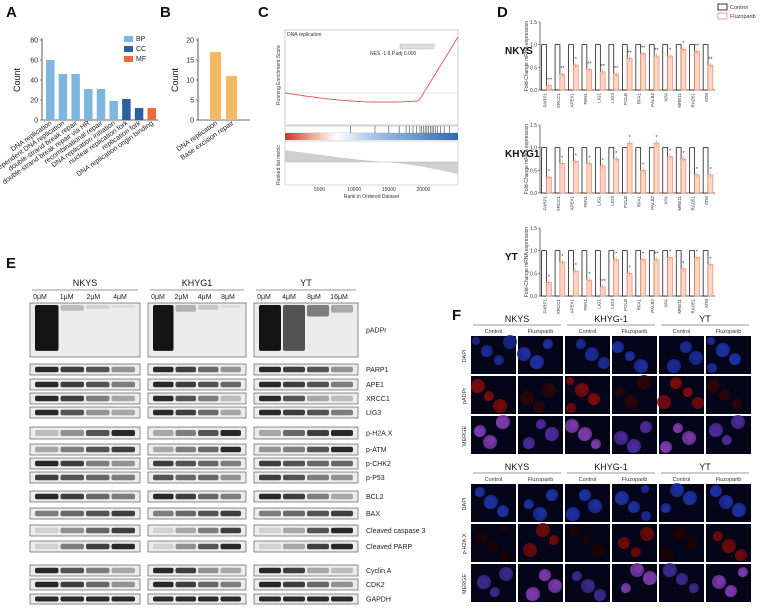  Describe the element at coordinates (666, 303) in the screenshot. I see `d-gene-label: XPA` at that location.